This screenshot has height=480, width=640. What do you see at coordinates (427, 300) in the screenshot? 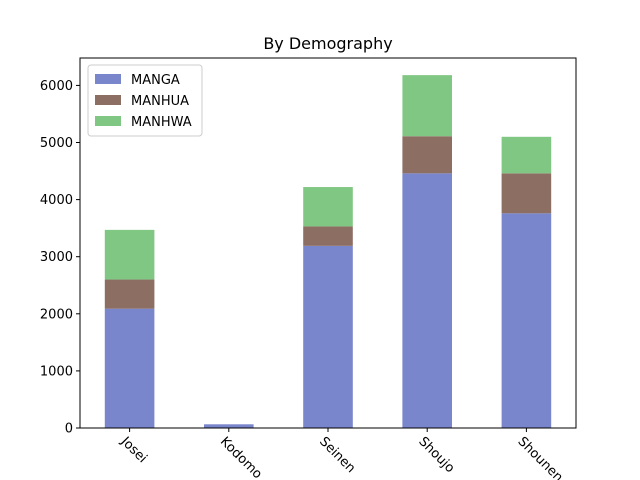
I see `bar-manga-shoujo` at bounding box center [427, 300].